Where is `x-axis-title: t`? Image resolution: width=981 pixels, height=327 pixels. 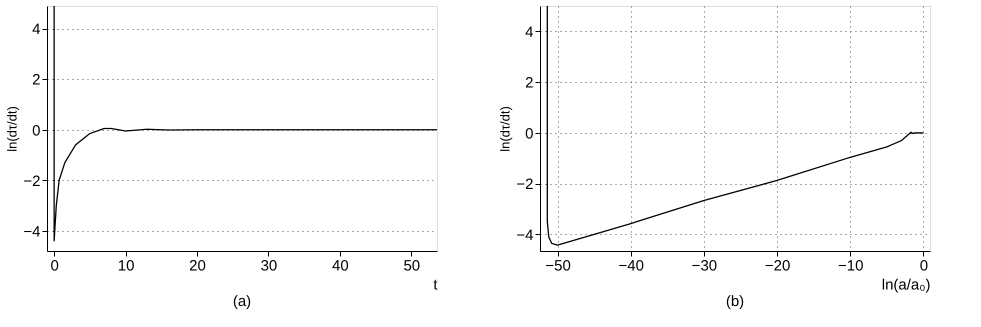 x-axis-title: t is located at coordinates (435, 285).